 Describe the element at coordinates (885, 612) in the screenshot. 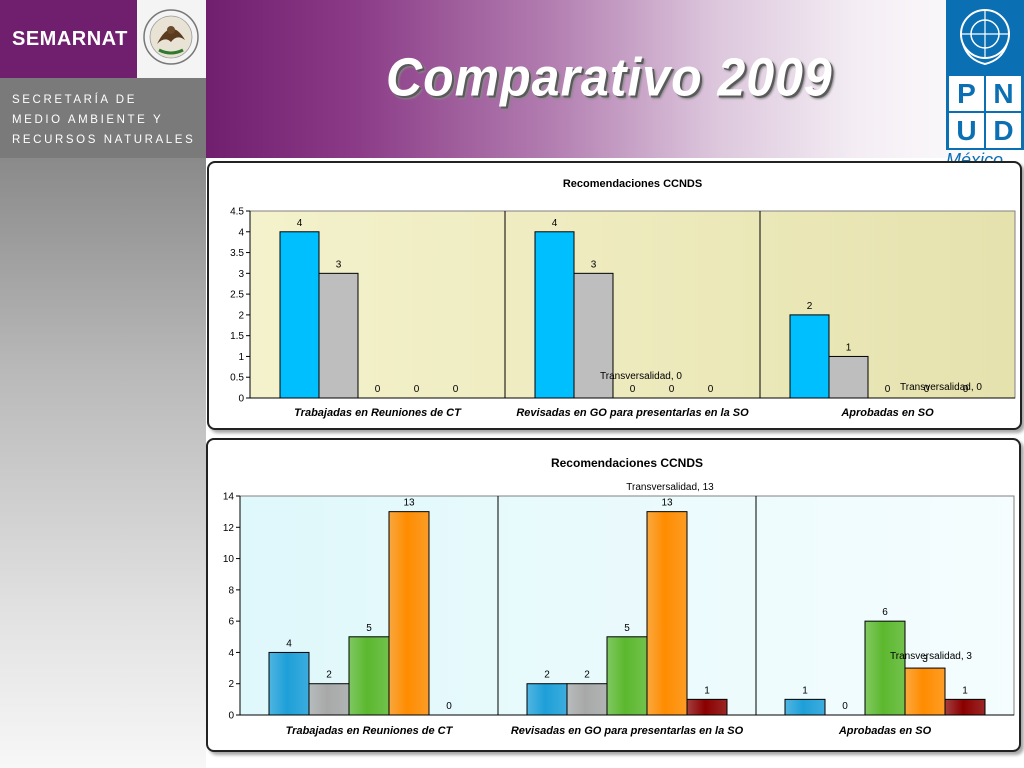

I see `data-label: 6` at that location.